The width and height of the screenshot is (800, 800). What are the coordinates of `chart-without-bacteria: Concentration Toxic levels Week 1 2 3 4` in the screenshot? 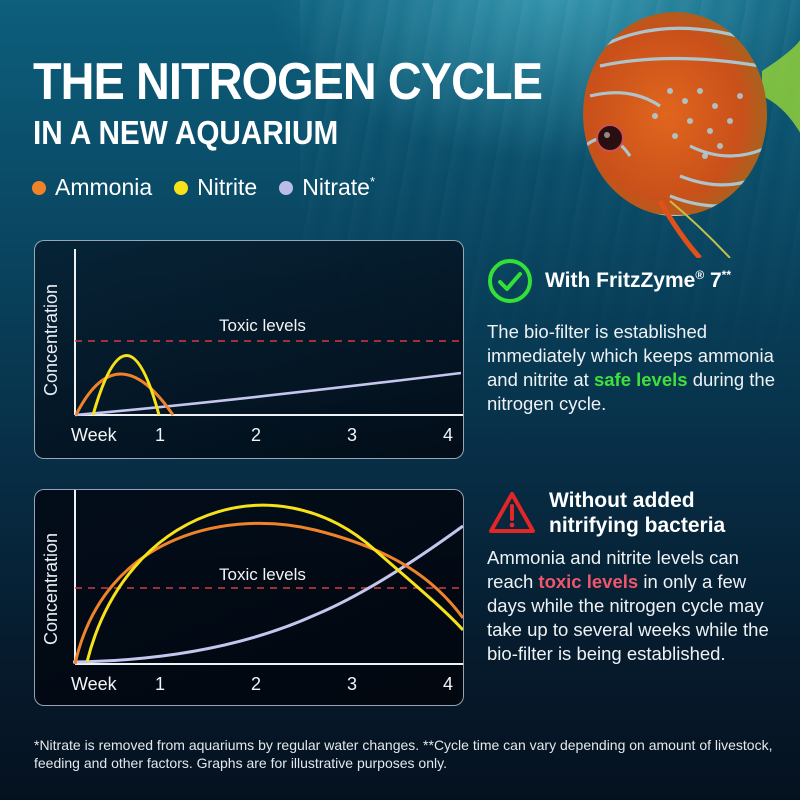 It's located at (249, 597).